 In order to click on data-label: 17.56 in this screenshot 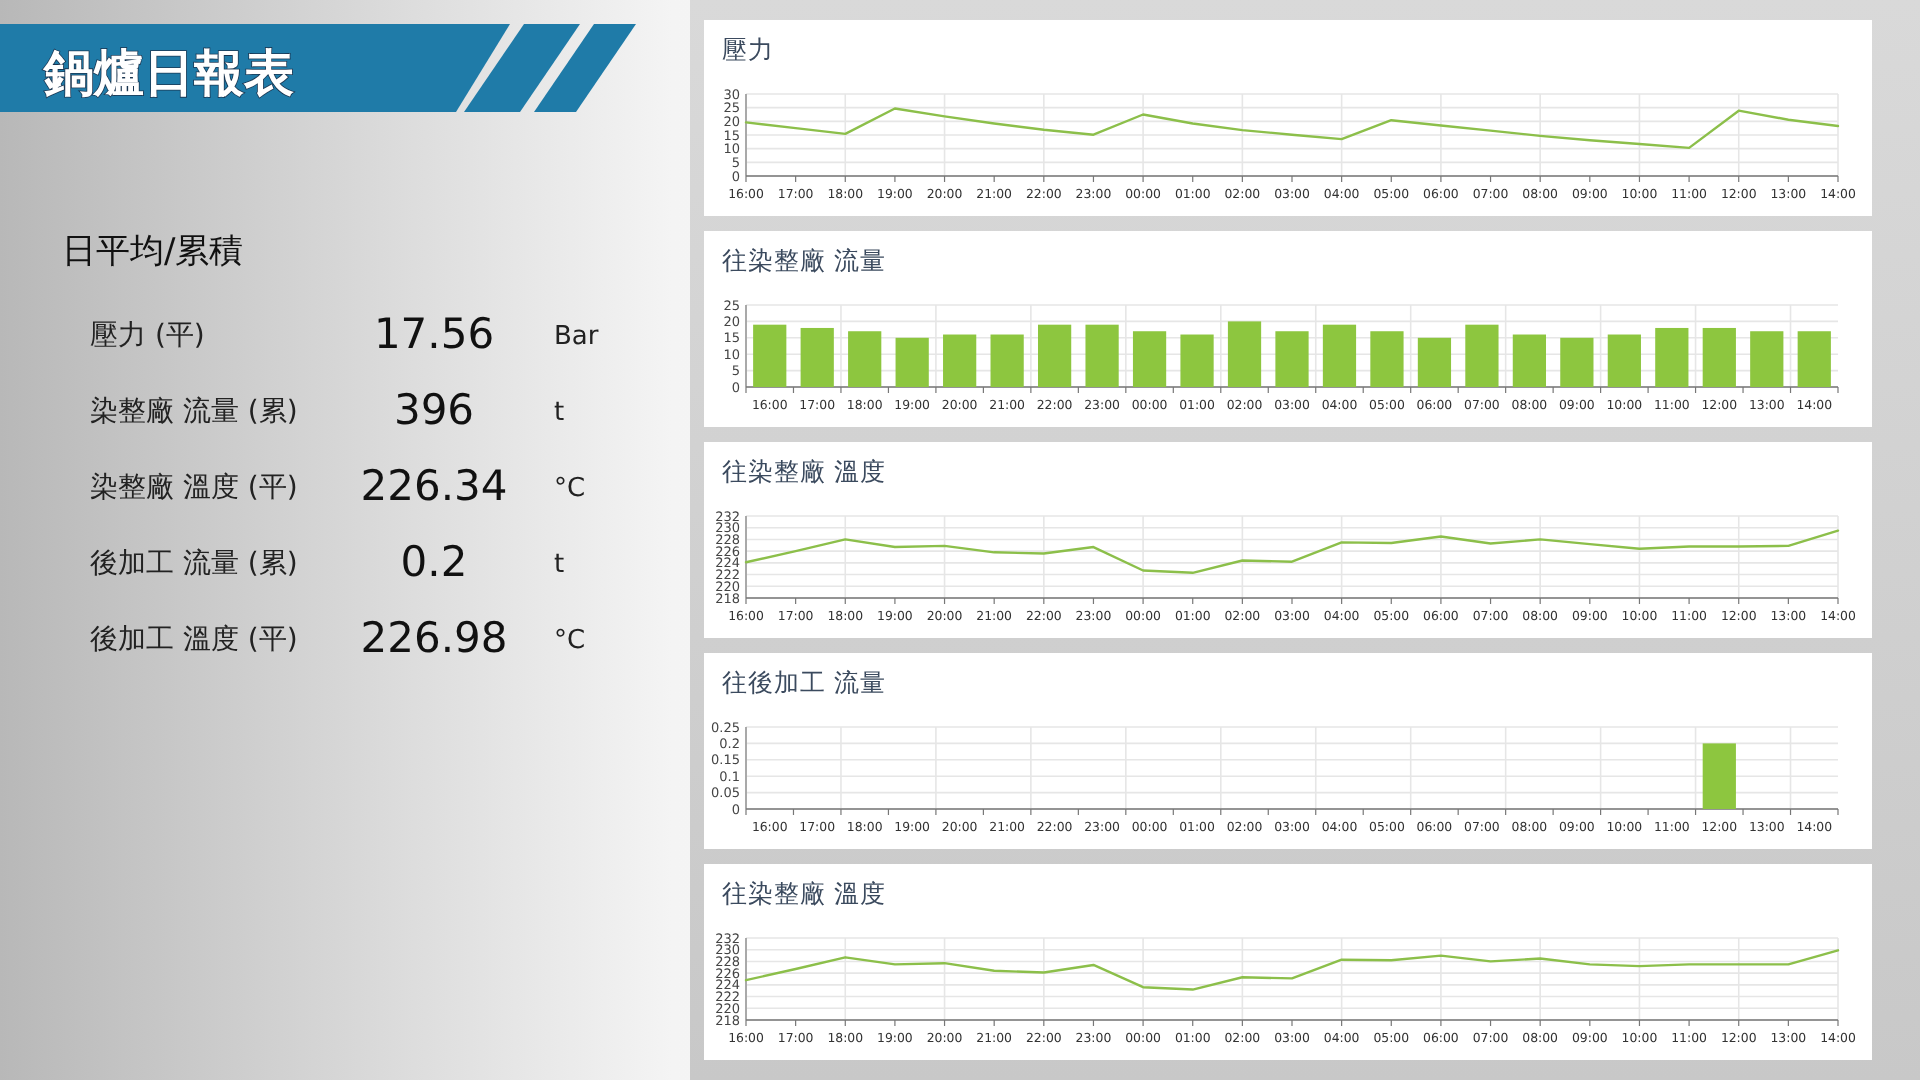, I will do `click(434, 334)`.